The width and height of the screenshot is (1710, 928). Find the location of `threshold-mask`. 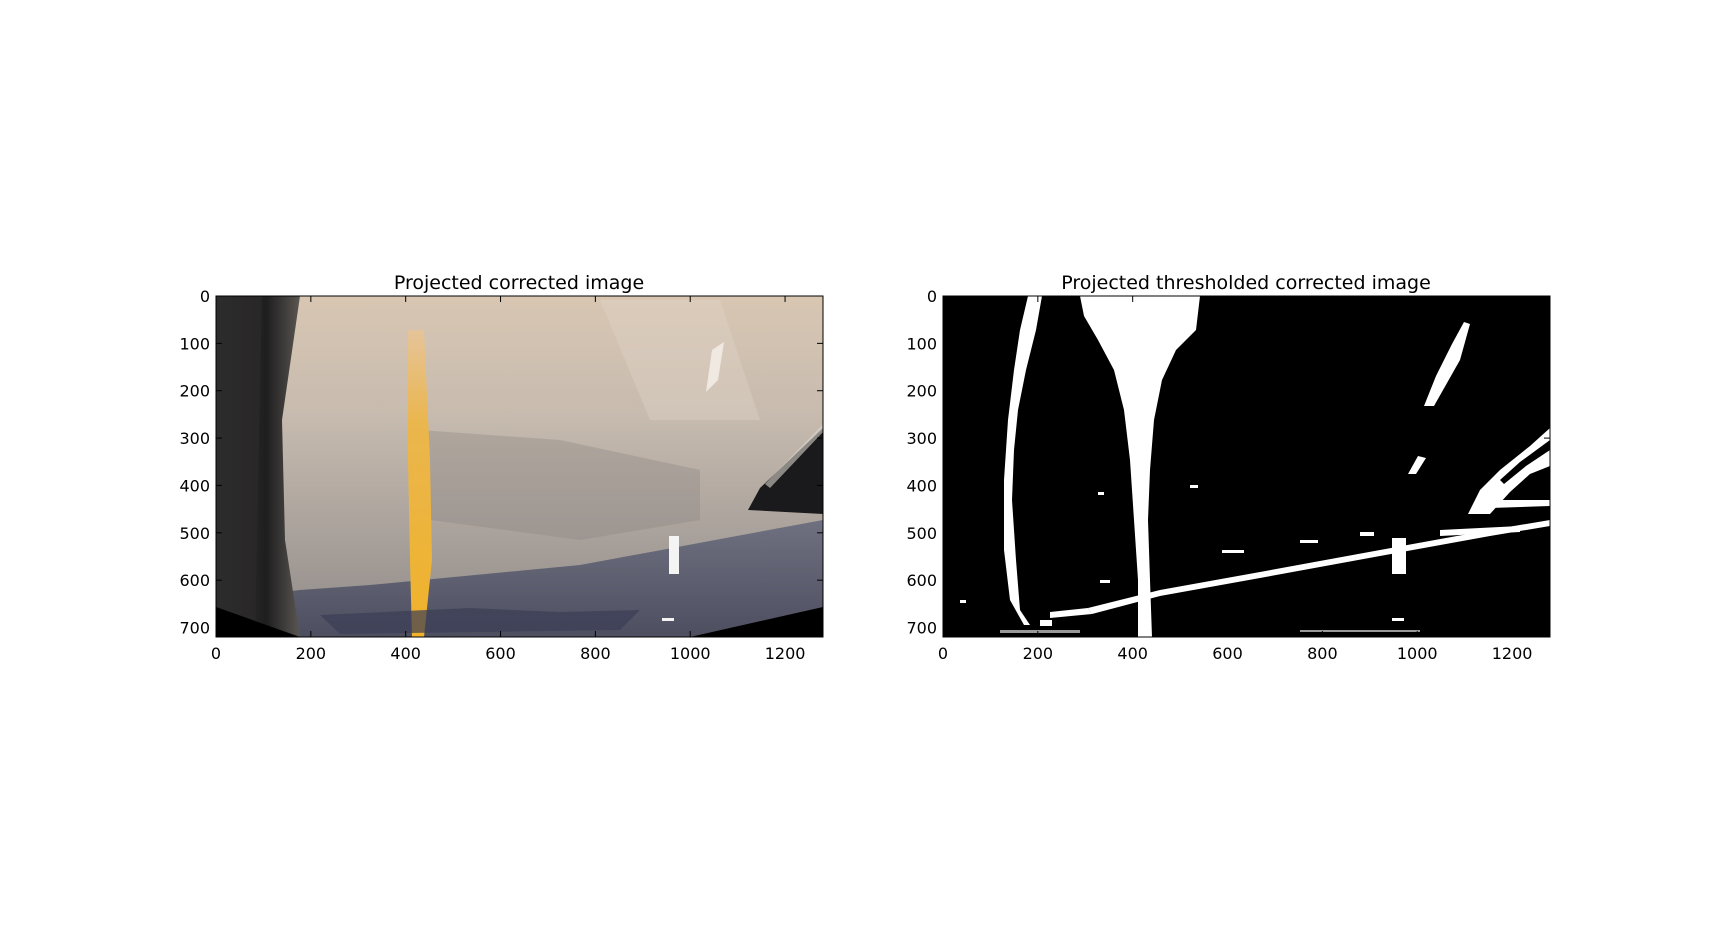

threshold-mask is located at coordinates (1246, 466).